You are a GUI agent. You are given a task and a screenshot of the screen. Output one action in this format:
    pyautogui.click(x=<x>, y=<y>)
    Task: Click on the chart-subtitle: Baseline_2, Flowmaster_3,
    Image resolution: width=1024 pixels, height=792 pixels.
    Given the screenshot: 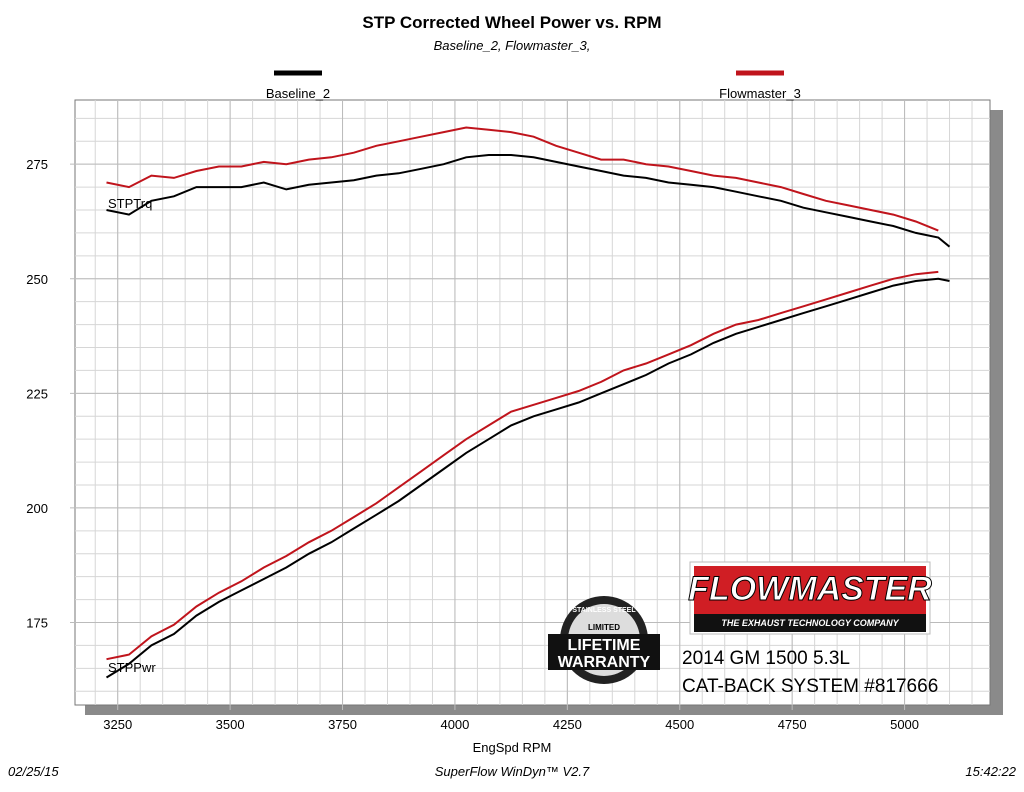 What is the action you would take?
    pyautogui.click(x=512, y=45)
    